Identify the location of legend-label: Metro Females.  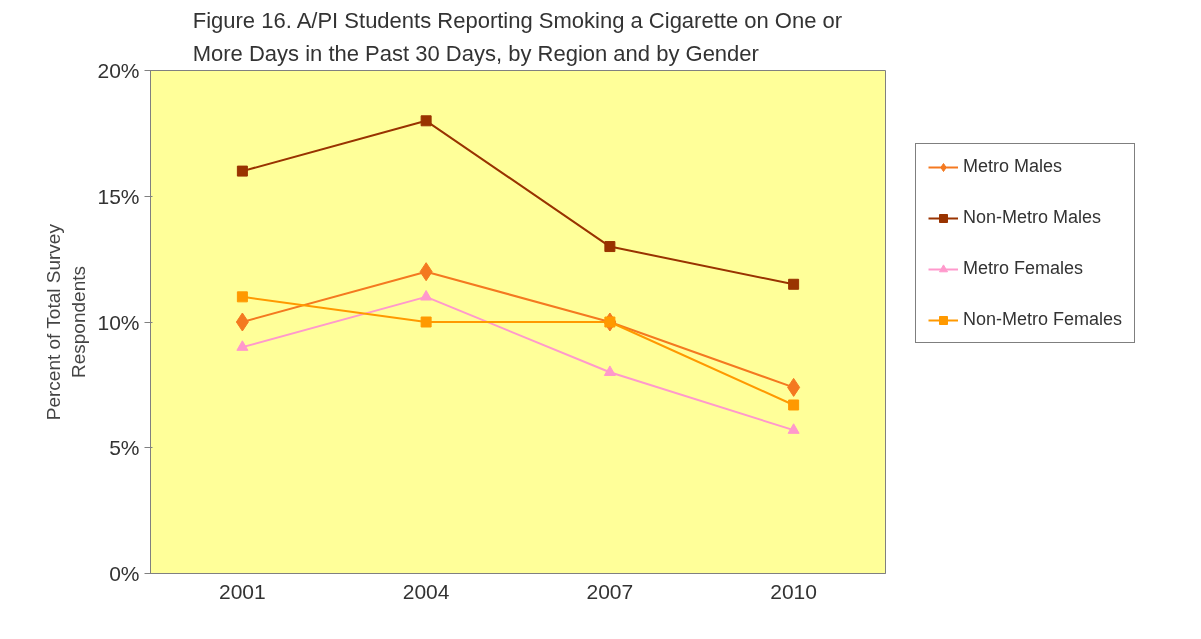
(1023, 268).